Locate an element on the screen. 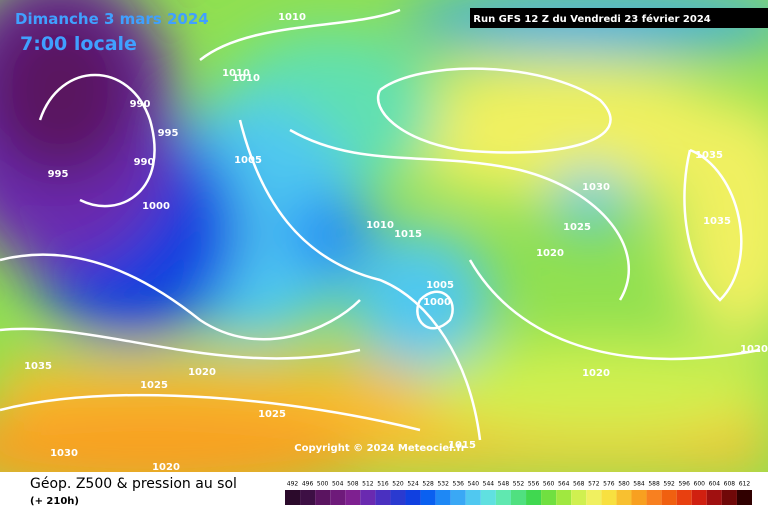  scale-label: 572 is located at coordinates (594, 484).